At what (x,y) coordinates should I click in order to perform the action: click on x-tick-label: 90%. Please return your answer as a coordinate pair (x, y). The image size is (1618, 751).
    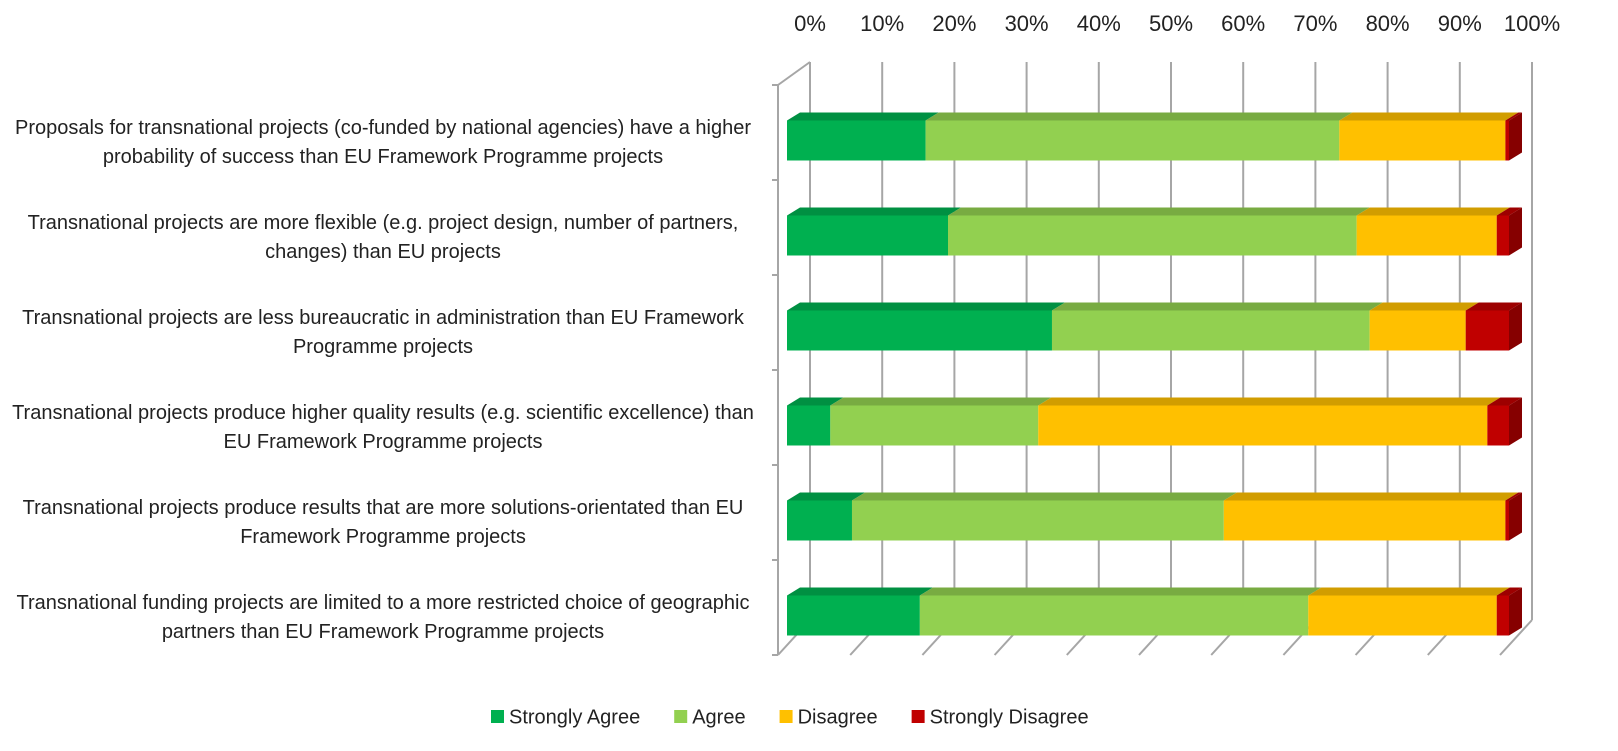
    Looking at the image, I should click on (1460, 23).